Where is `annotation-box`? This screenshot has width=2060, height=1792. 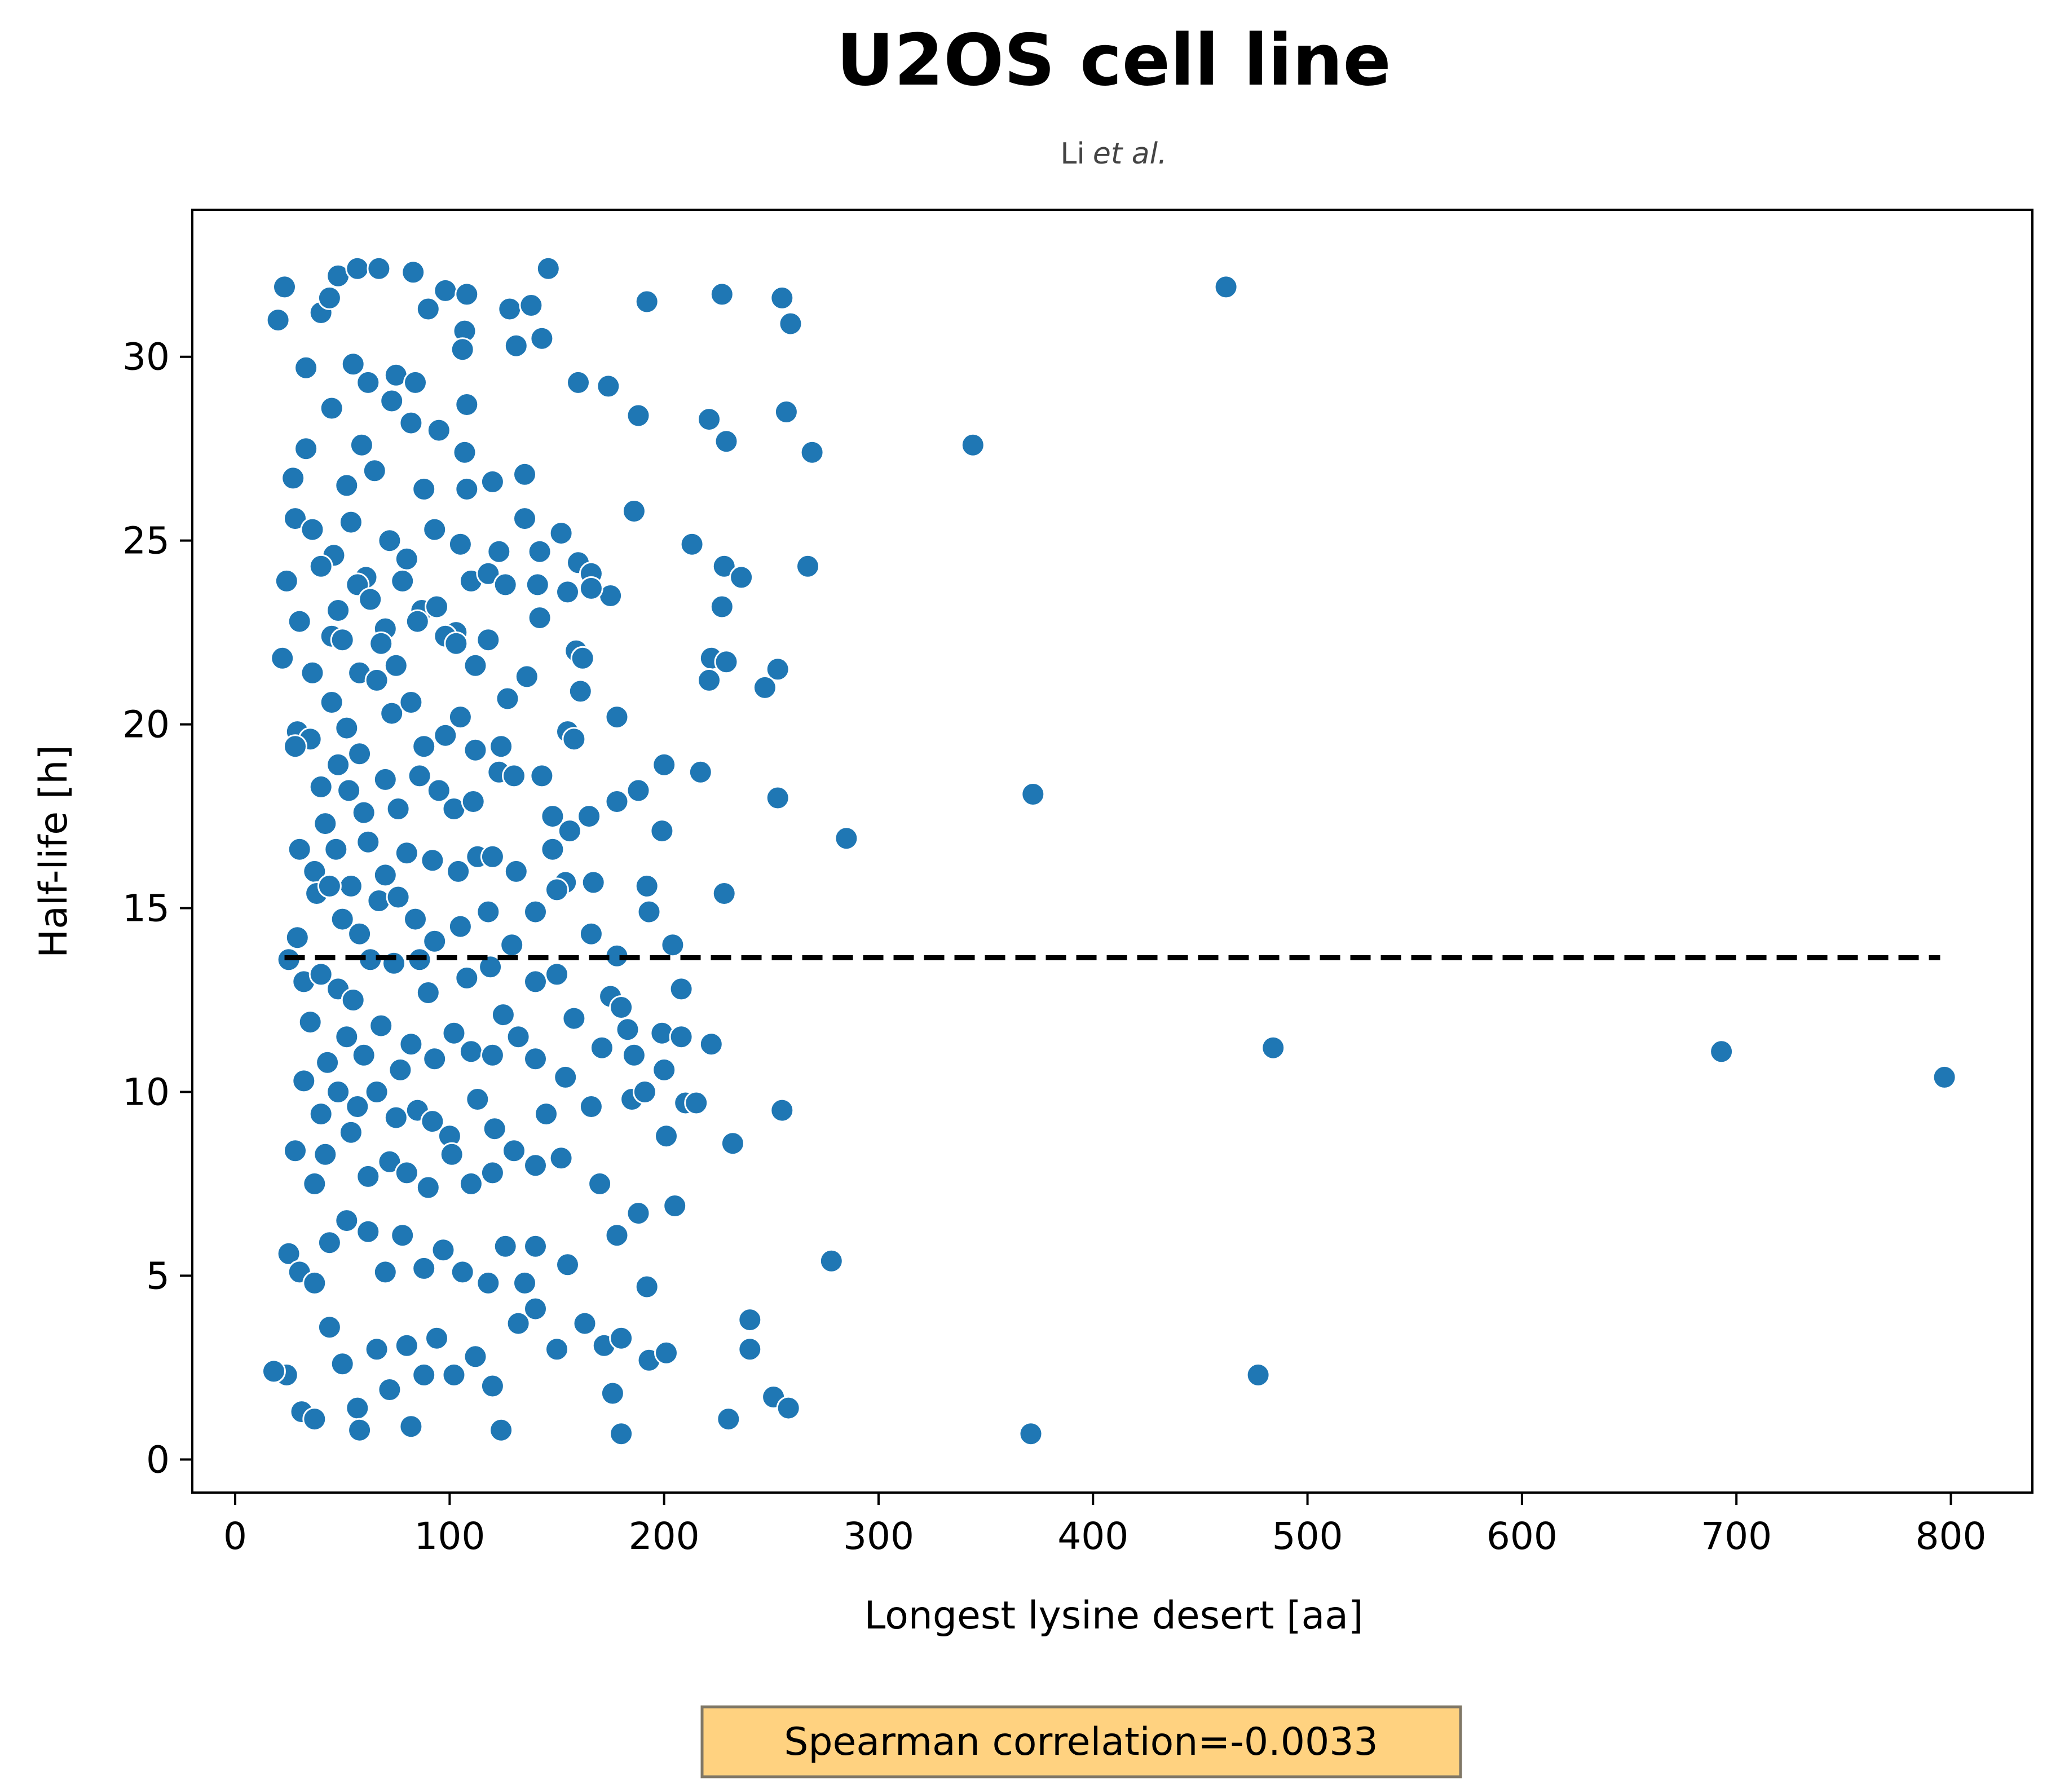 annotation-box is located at coordinates (1081, 1742).